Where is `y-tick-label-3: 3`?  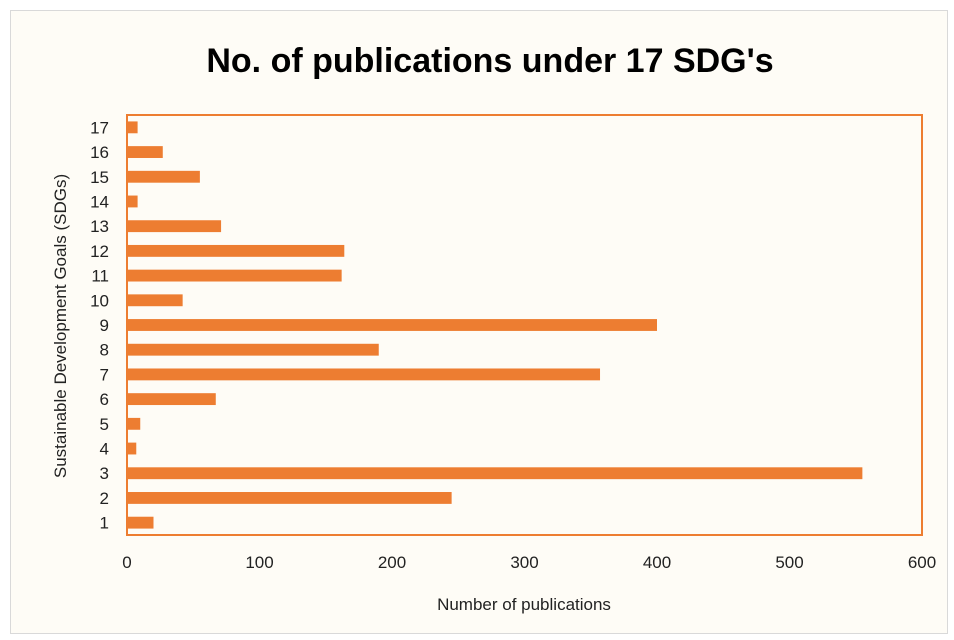 y-tick-label-3: 3 is located at coordinates (104, 473).